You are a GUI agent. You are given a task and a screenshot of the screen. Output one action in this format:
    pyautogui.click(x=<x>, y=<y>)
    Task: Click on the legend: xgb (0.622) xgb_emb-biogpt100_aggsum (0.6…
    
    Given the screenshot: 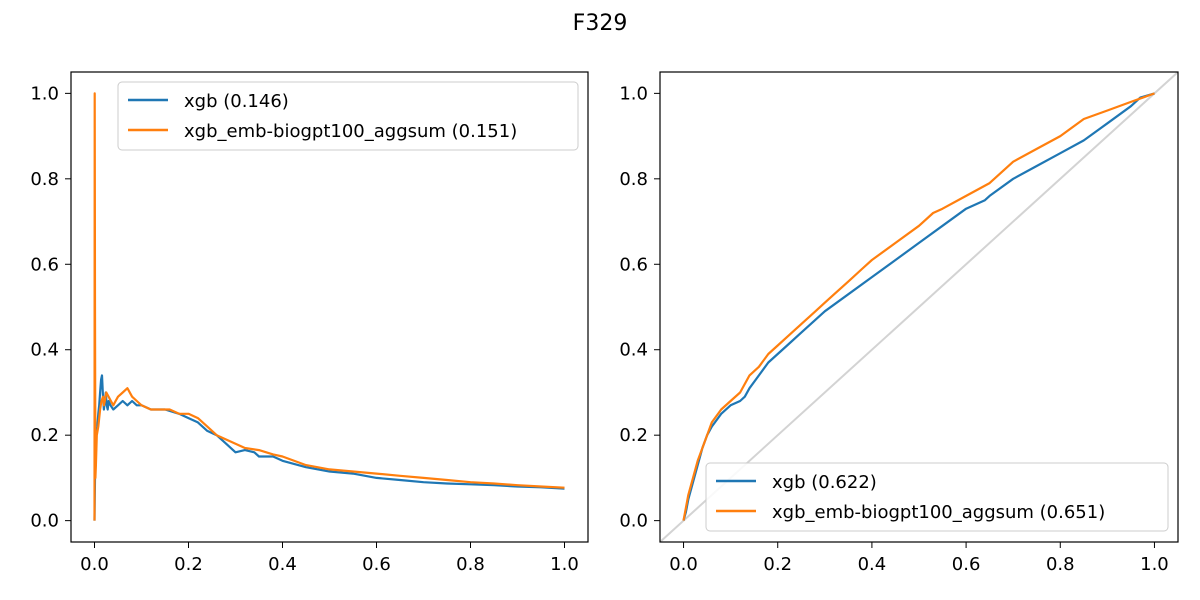 What is the action you would take?
    pyautogui.click(x=937, y=497)
    